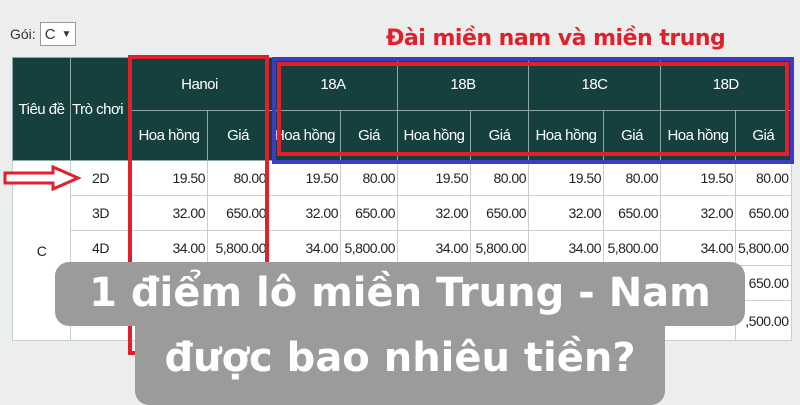 The image size is (800, 405). Describe the element at coordinates (100, 248) in the screenshot. I see `game-cell: 4D` at that location.